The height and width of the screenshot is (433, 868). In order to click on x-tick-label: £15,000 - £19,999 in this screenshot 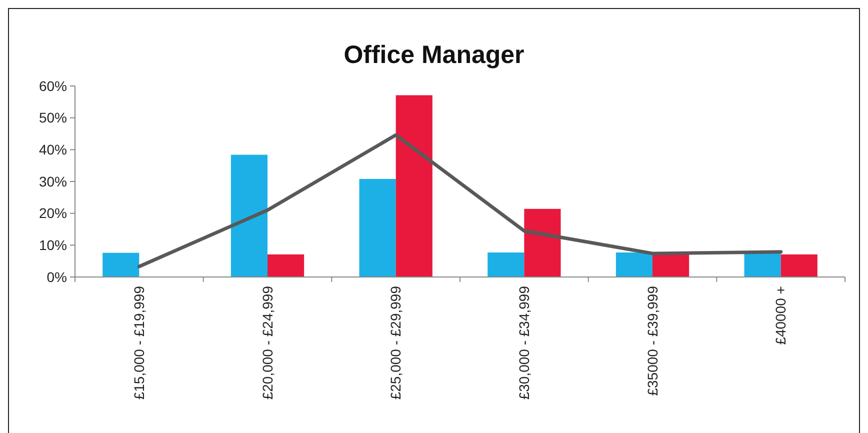, I will do `click(139, 343)`.